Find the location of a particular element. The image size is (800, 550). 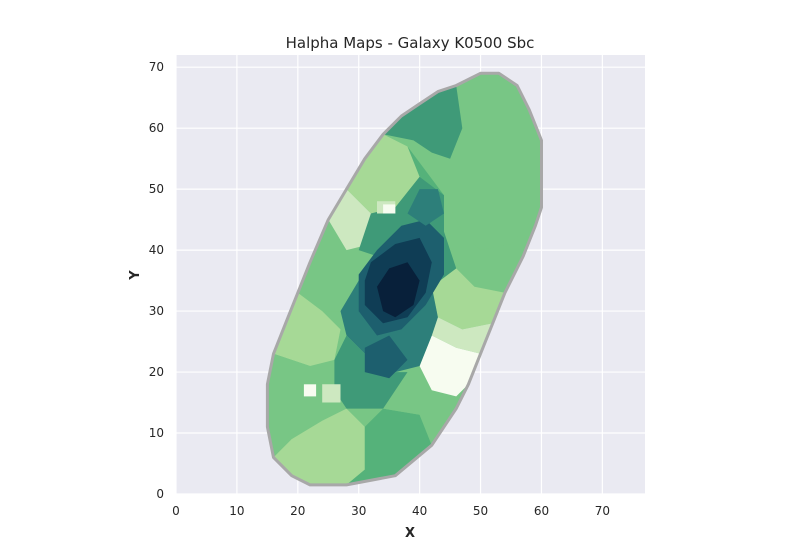

y-axis-label: Y is located at coordinates (135, 275).